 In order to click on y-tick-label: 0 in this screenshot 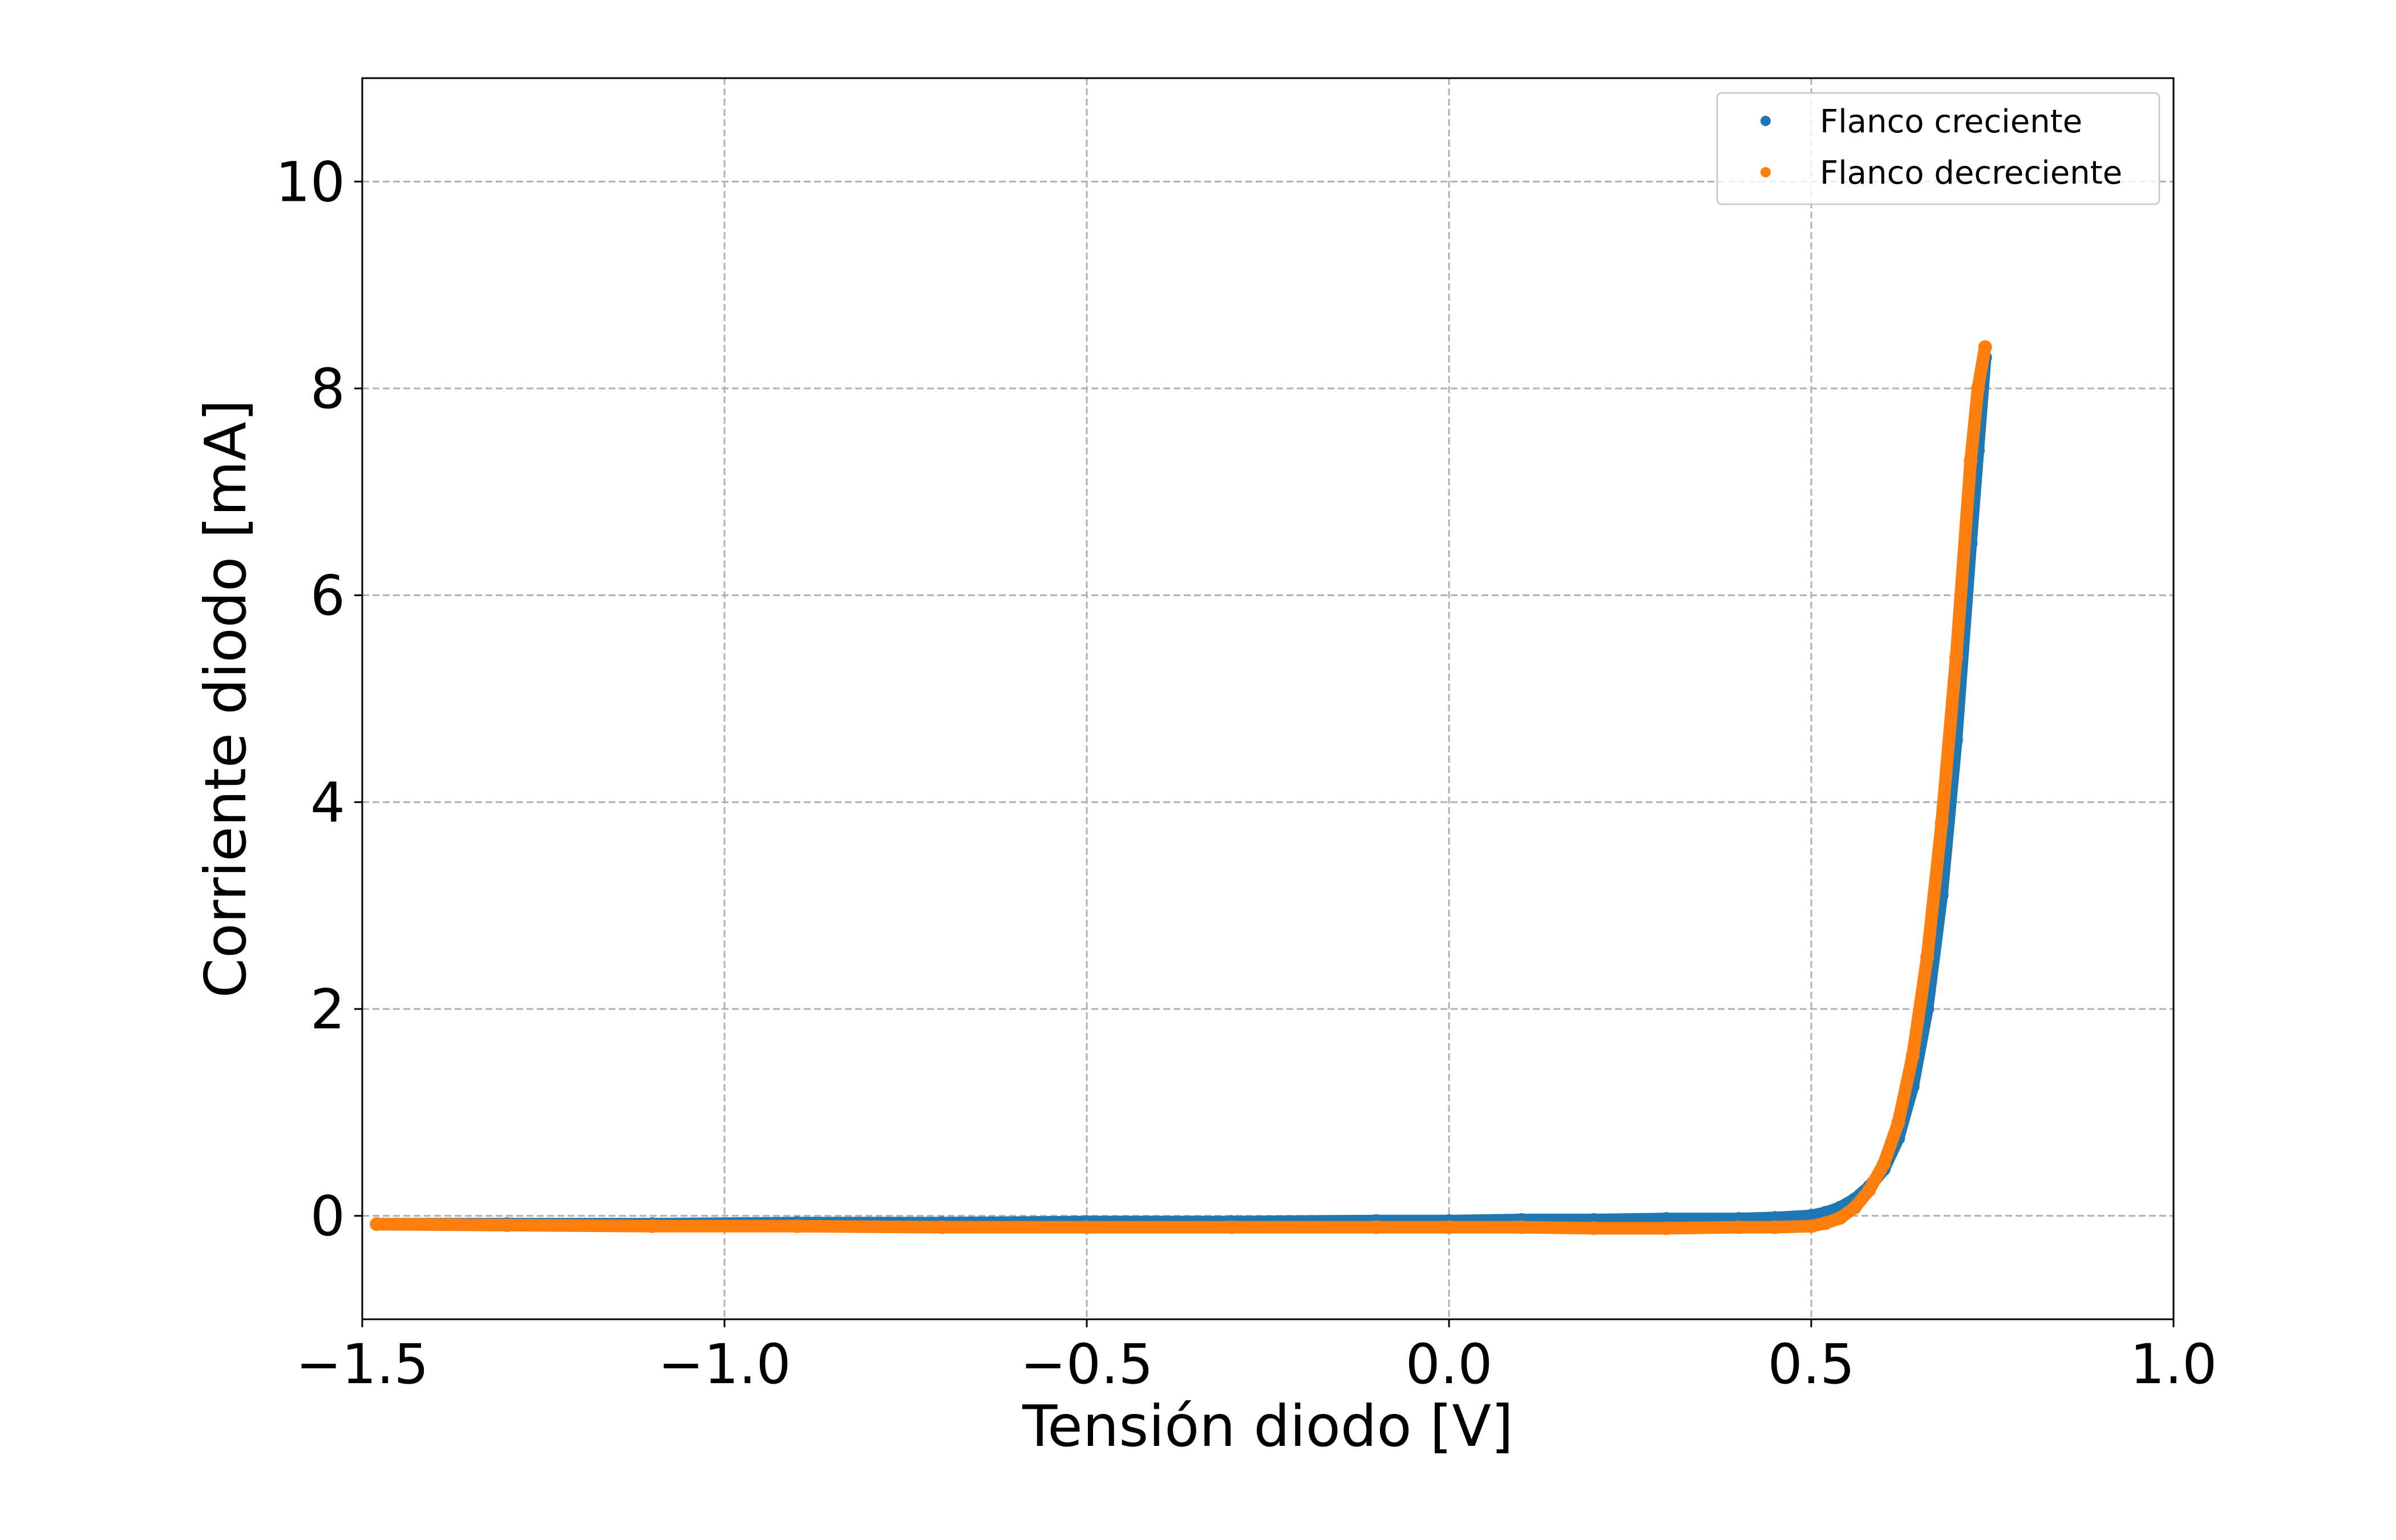, I will do `click(327, 1217)`.